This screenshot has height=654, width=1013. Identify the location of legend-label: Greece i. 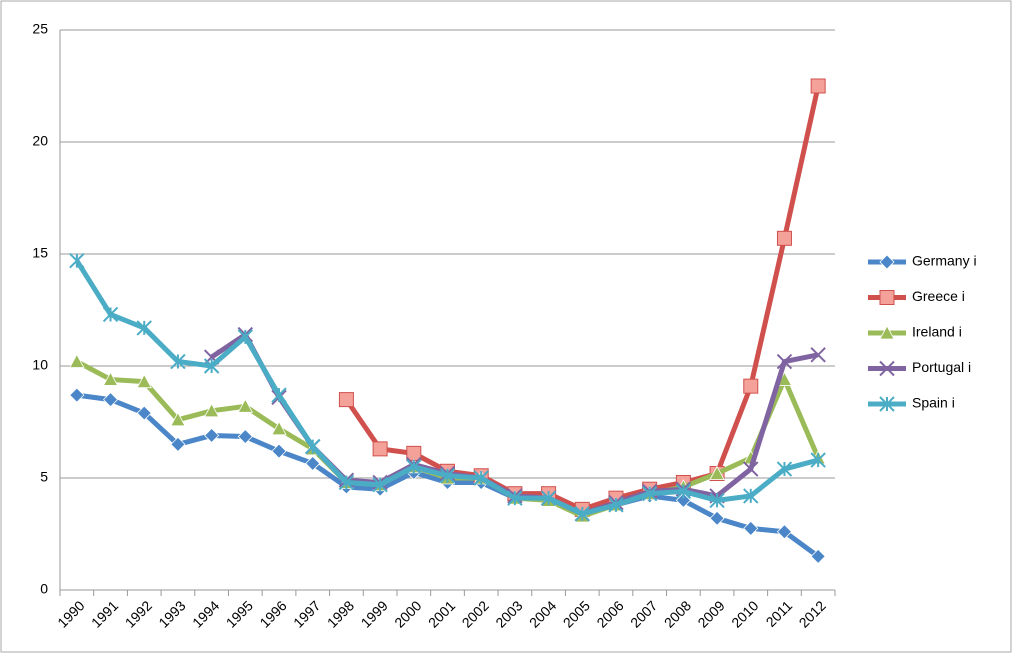
(938, 296).